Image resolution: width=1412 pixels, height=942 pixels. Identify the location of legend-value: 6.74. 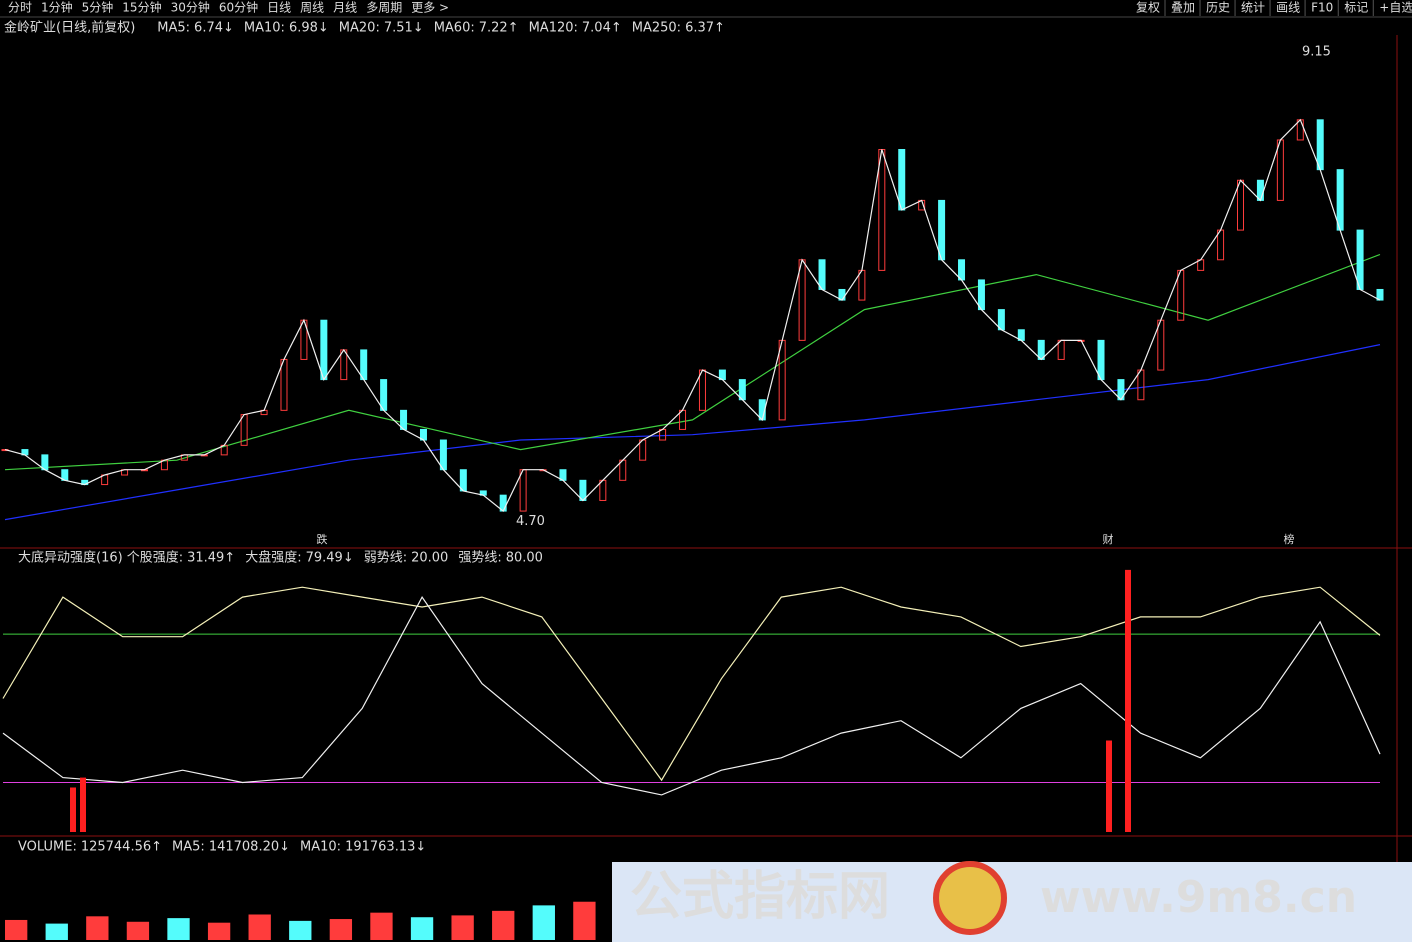
(208, 28).